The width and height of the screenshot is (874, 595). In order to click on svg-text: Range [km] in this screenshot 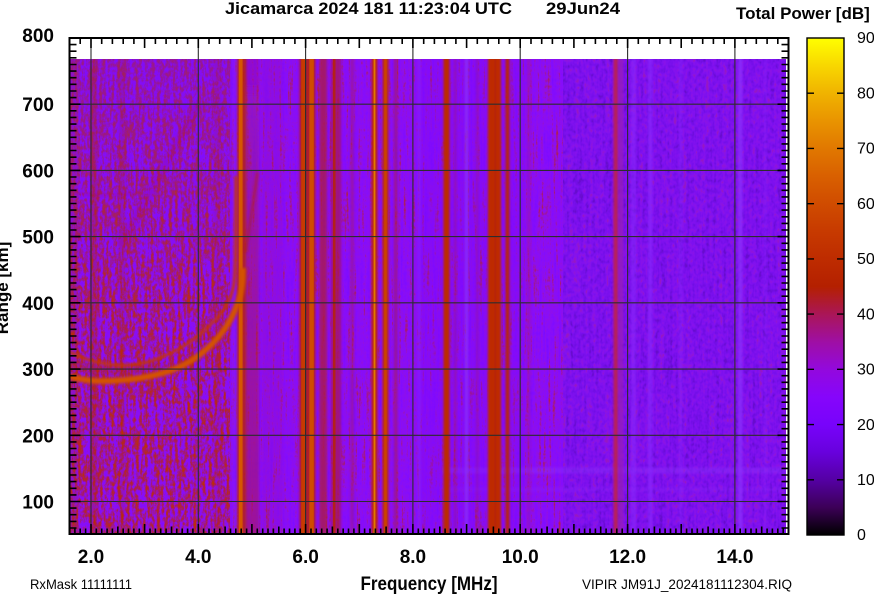, I will do `click(6, 288)`.